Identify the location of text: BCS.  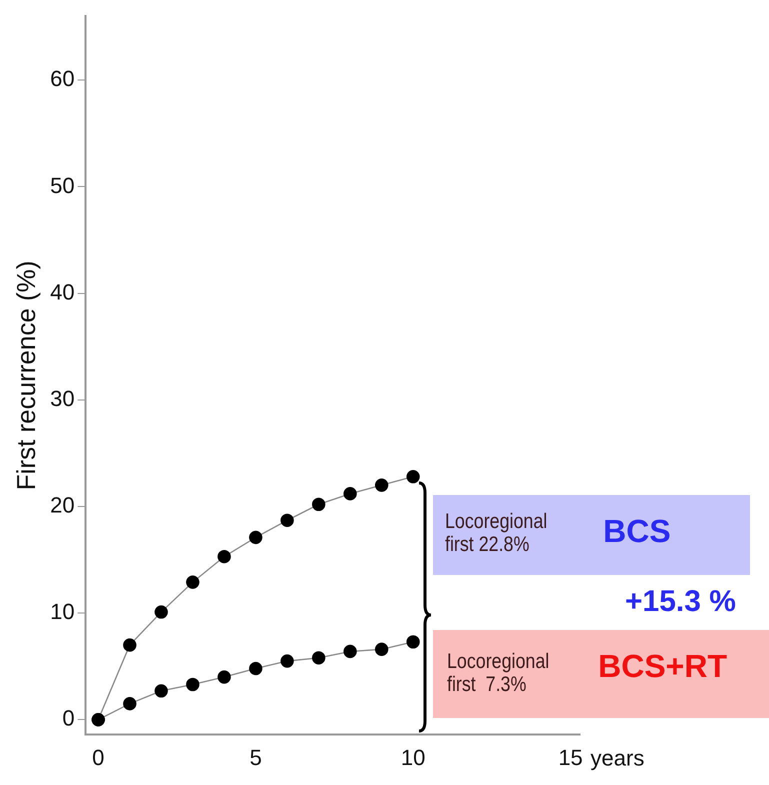
(637, 531).